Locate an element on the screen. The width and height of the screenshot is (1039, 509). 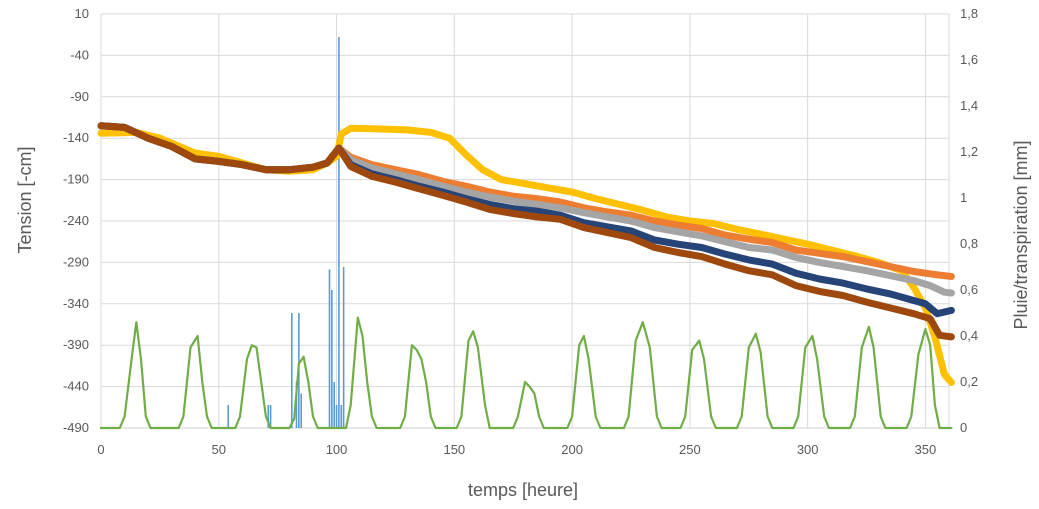
x-tick-label: 350 is located at coordinates (926, 449).